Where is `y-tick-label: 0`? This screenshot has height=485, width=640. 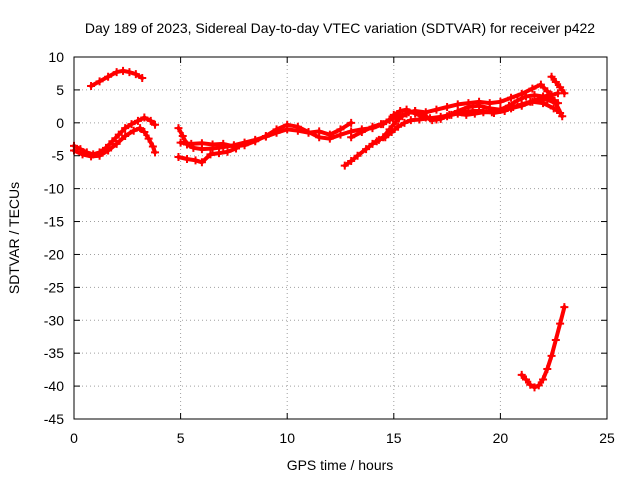 y-tick-label: 0 is located at coordinates (60, 123).